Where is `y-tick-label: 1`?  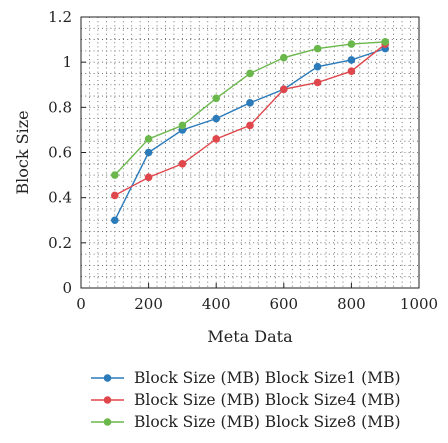 y-tick-label: 1 is located at coordinates (67, 62).